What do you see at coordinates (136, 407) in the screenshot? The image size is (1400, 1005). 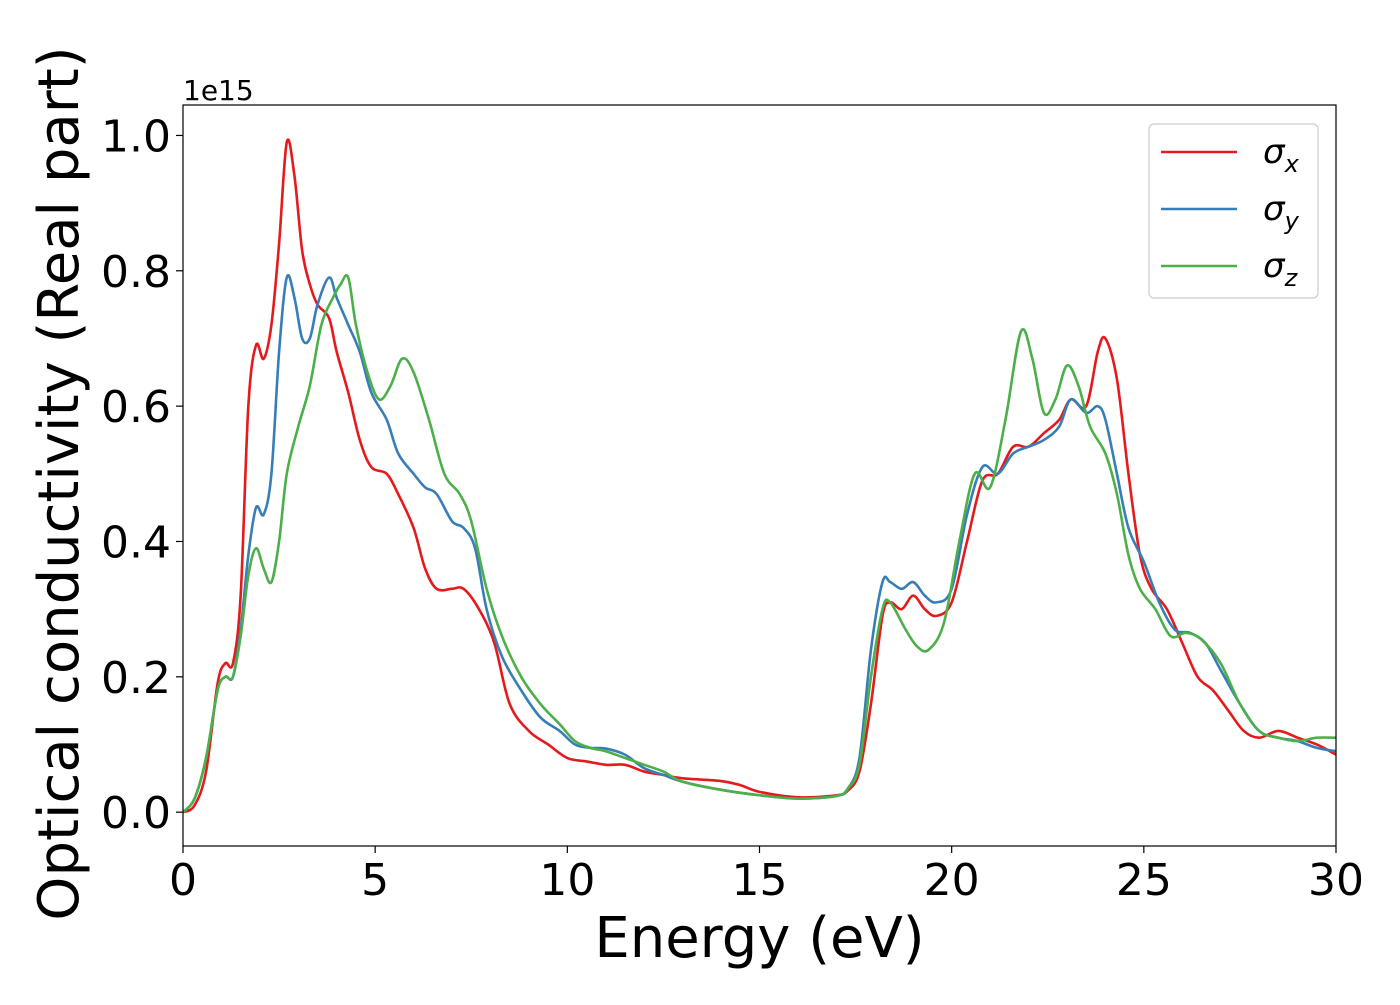 I see `y-tick-label: 0.6` at bounding box center [136, 407].